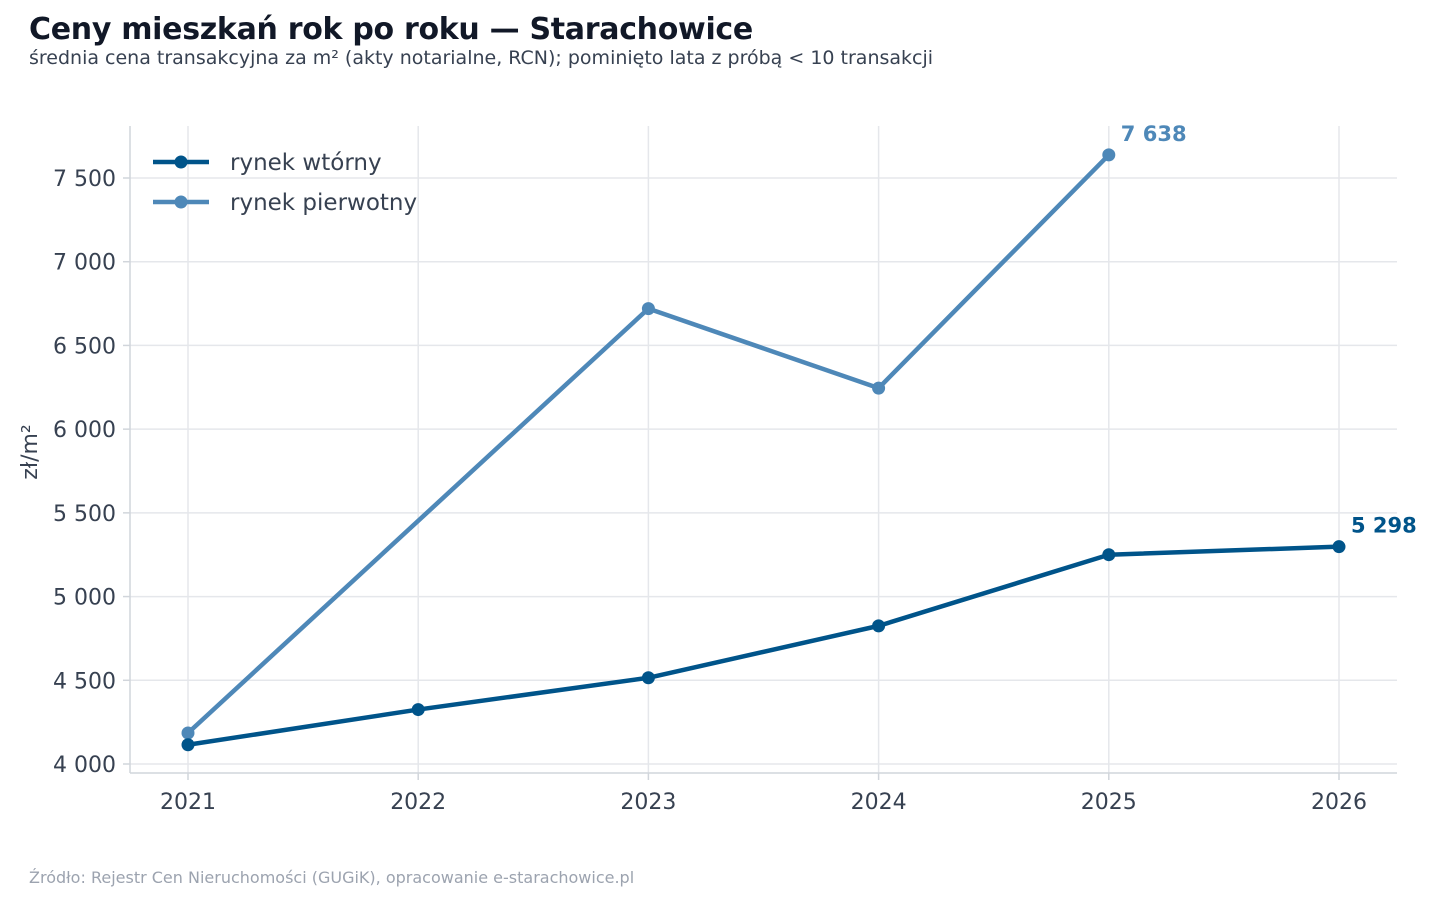 This screenshot has width=1440, height=900. Describe the element at coordinates (84, 598) in the screenshot. I see `y-tick-label: 5 000` at that location.